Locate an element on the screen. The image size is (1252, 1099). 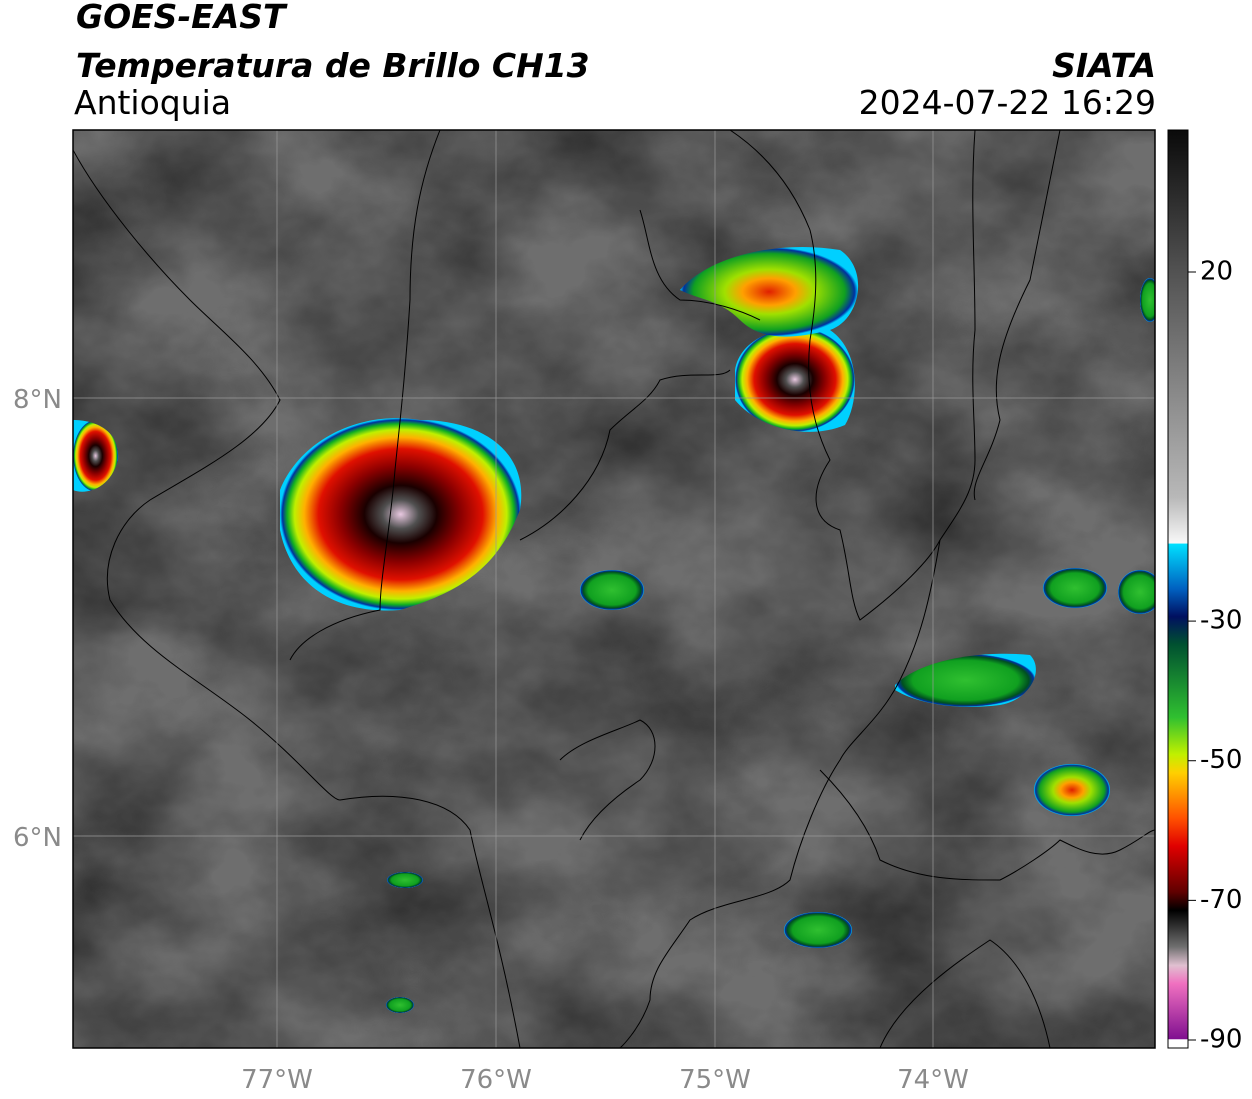
title: Temperatura de Brillo CH13 is located at coordinates (333, 65).